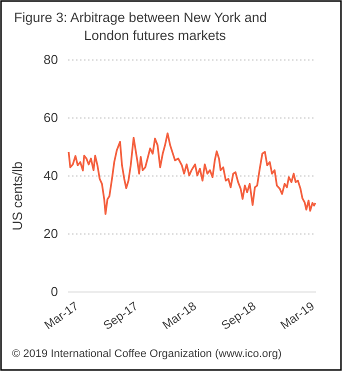 The height and width of the screenshot is (371, 342). What do you see at coordinates (51, 60) in the screenshot?
I see `y-tick-label: 80` at bounding box center [51, 60].